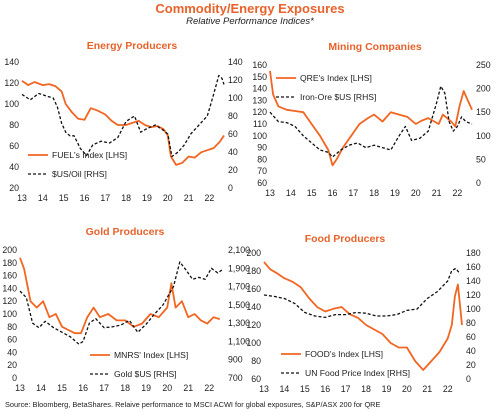  Describe the element at coordinates (235, 360) in the screenshot. I see `right-tick-label: 900` at that location.